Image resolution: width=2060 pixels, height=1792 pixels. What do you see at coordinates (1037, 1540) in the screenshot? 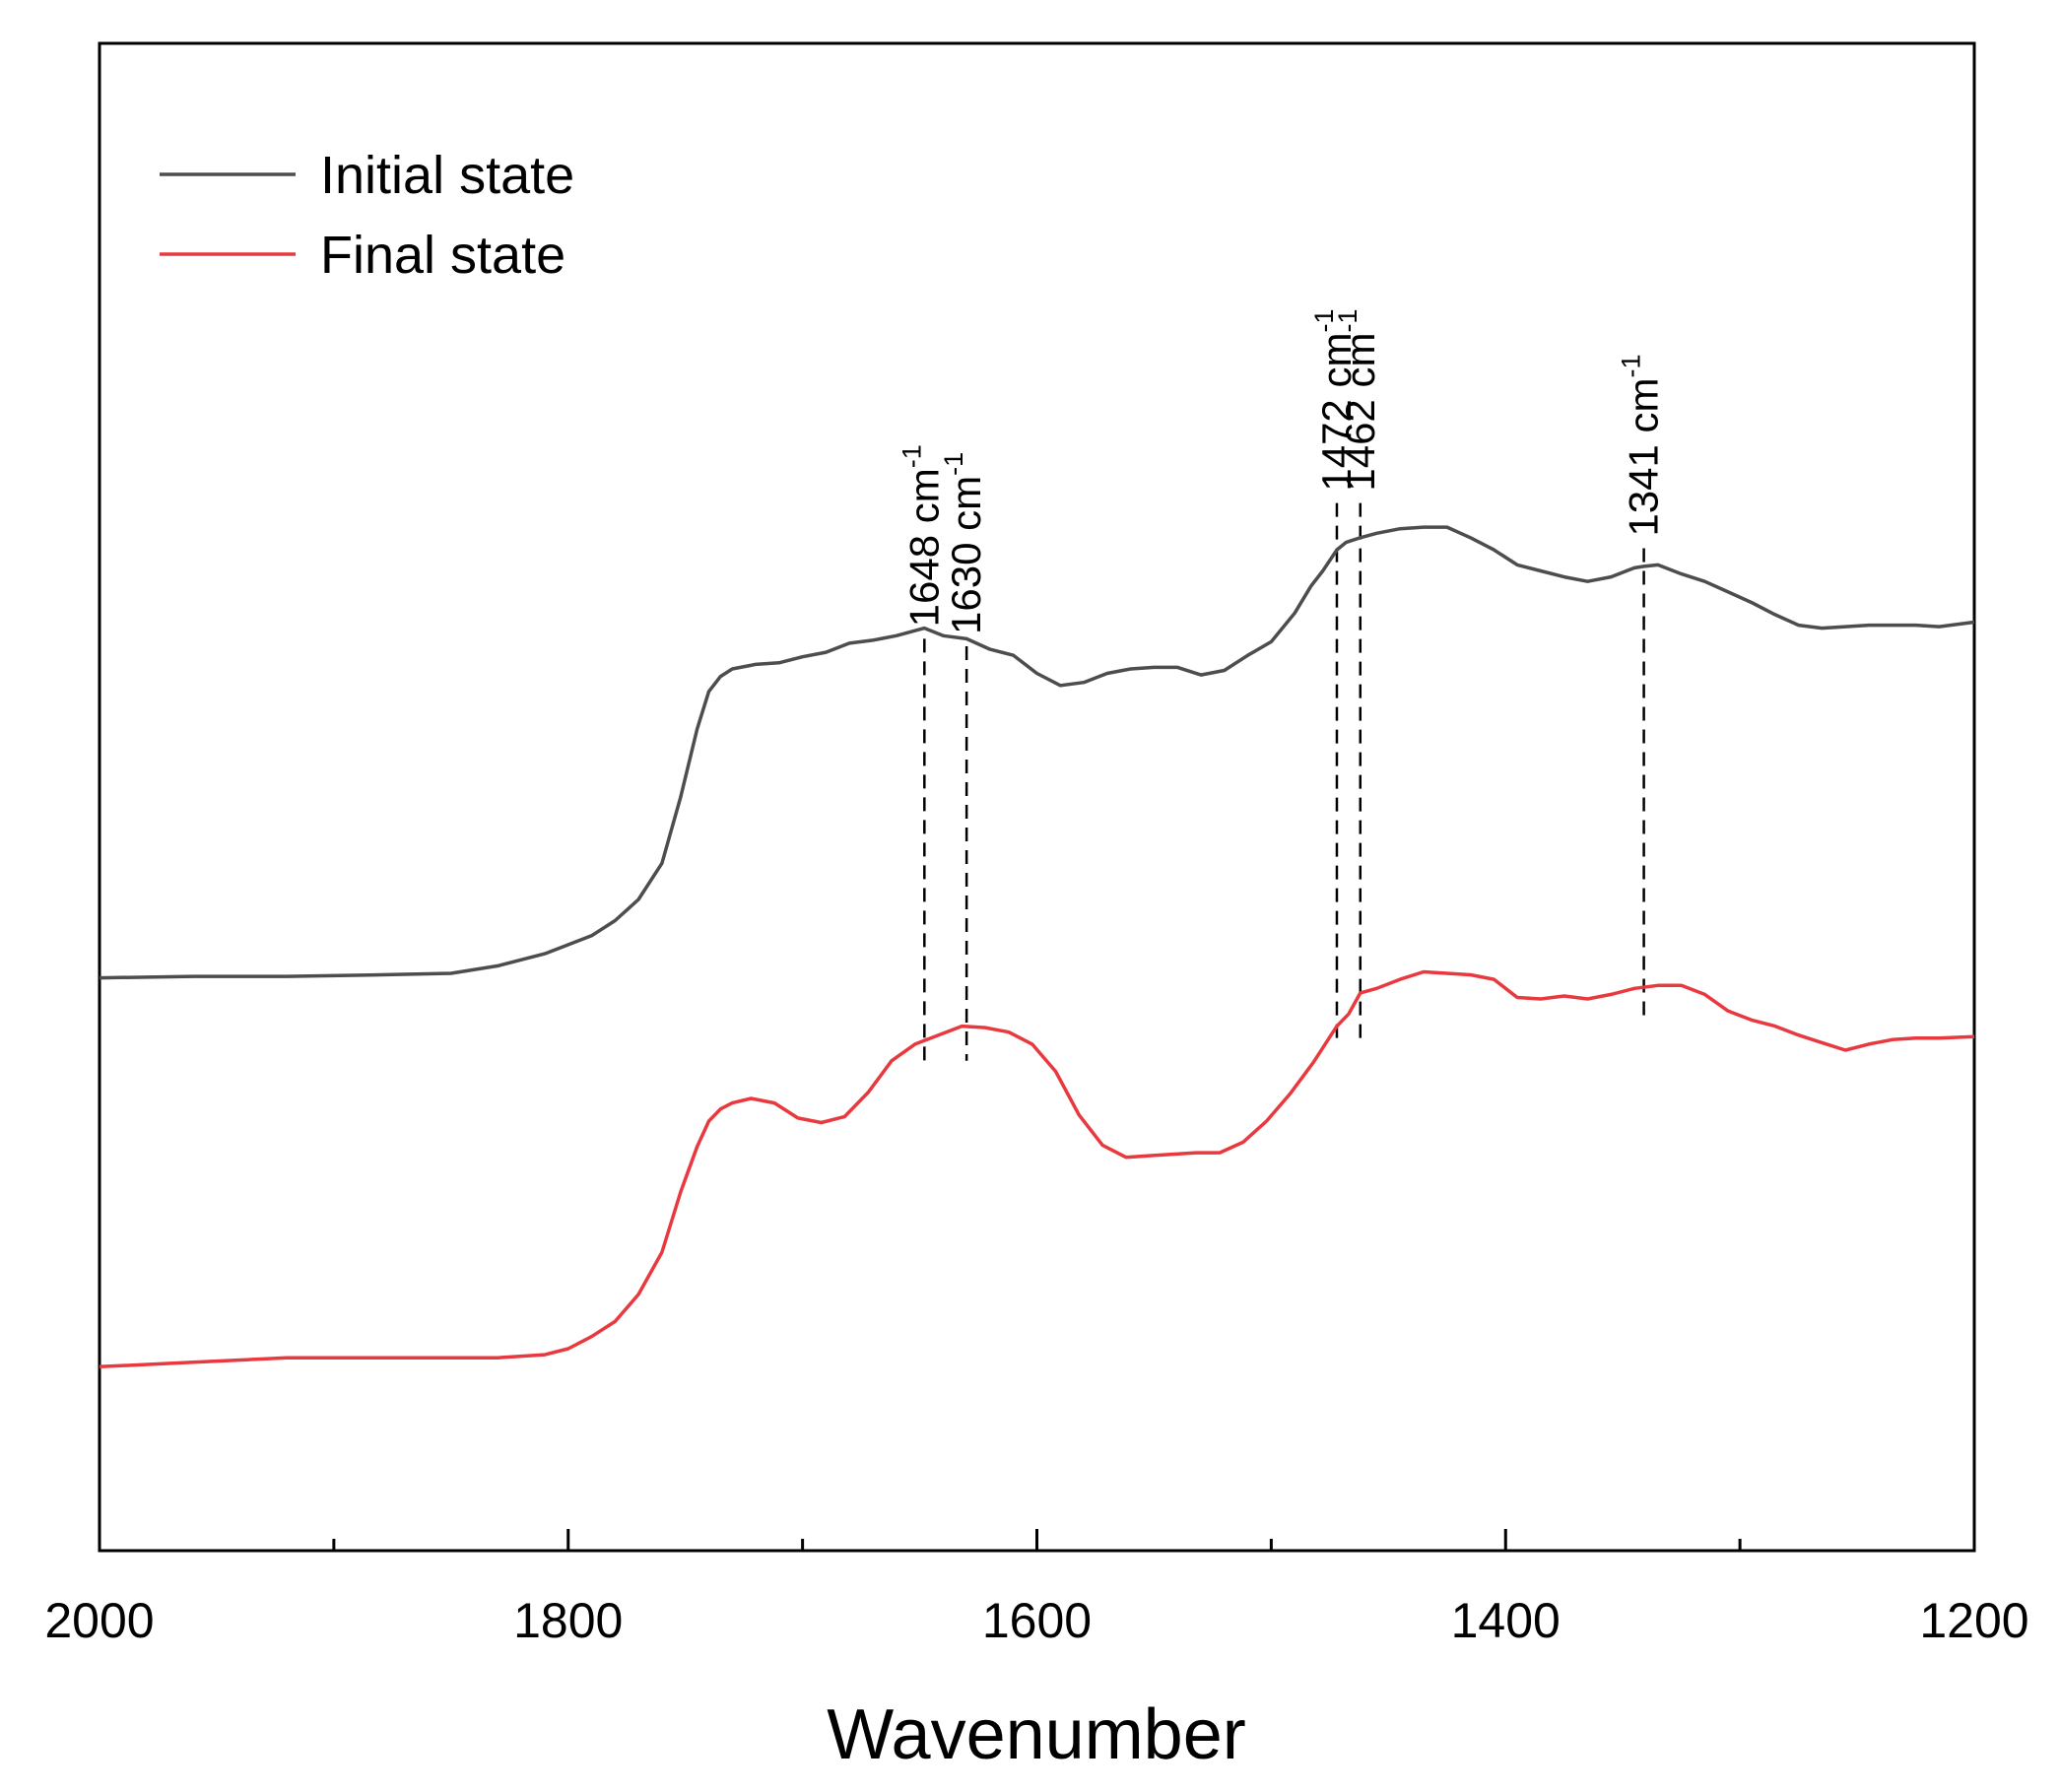
I see `x-axis-ticks` at bounding box center [1037, 1540].